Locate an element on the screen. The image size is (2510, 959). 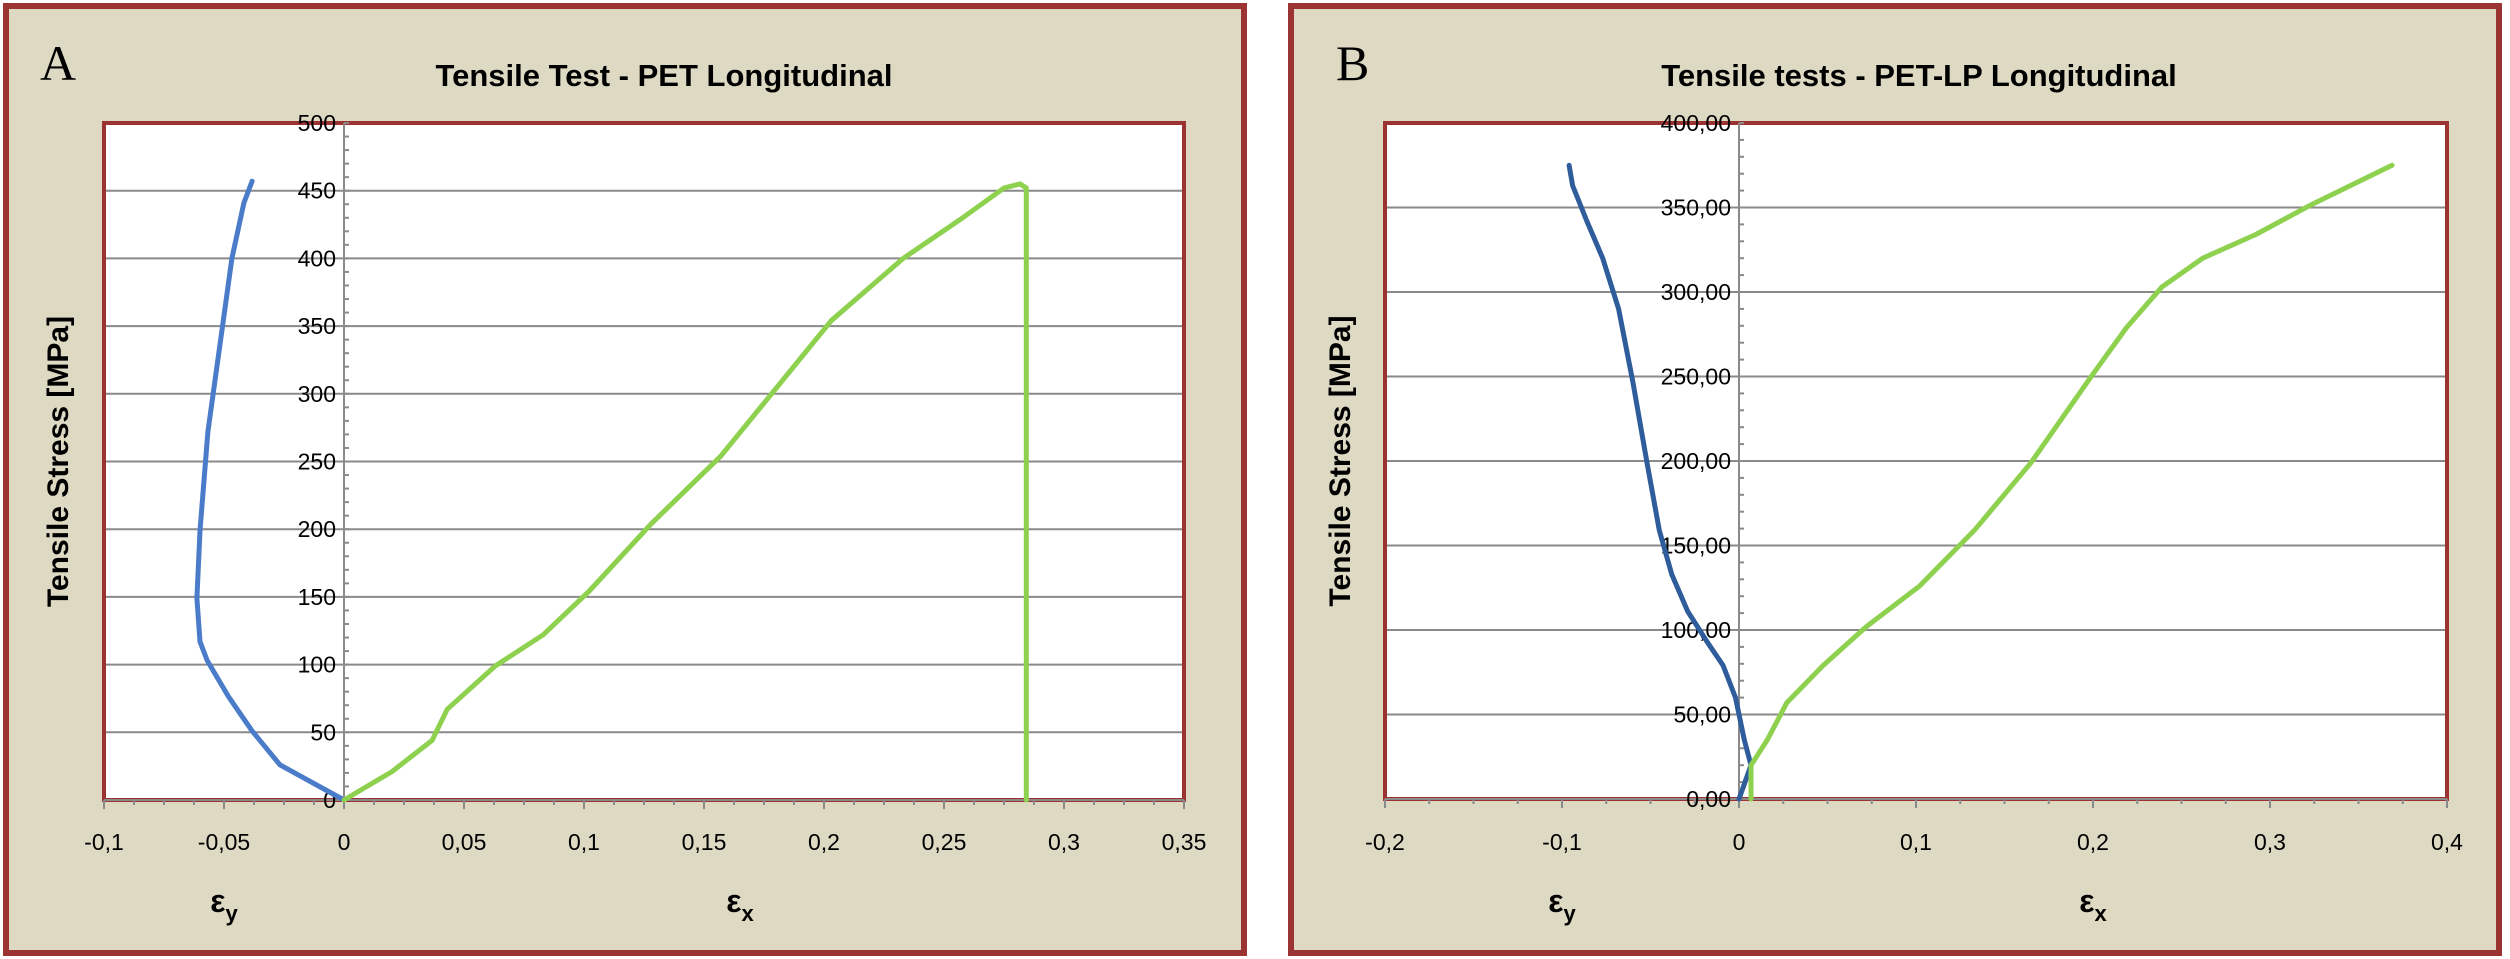
y-tick-label: 50 is located at coordinates (323, 732).